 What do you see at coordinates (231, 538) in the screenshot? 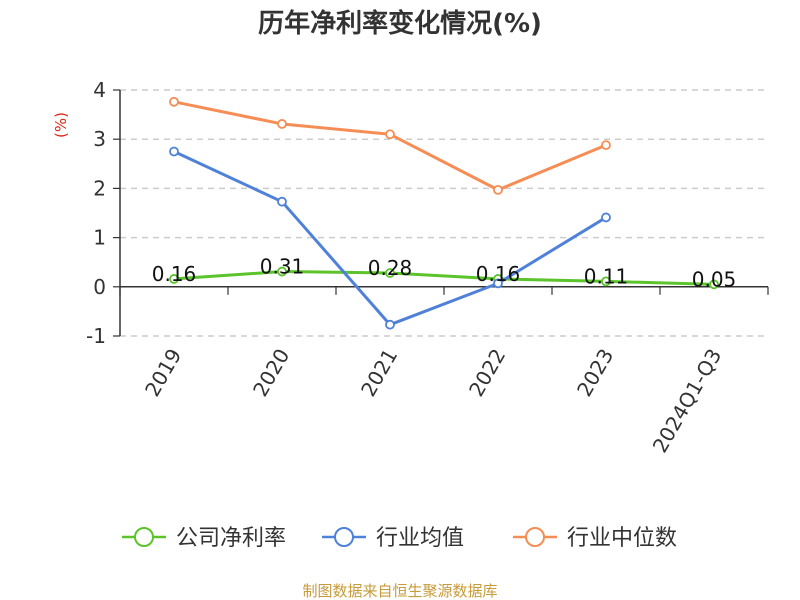
I see `legend-label: 公司净利率` at bounding box center [231, 538].